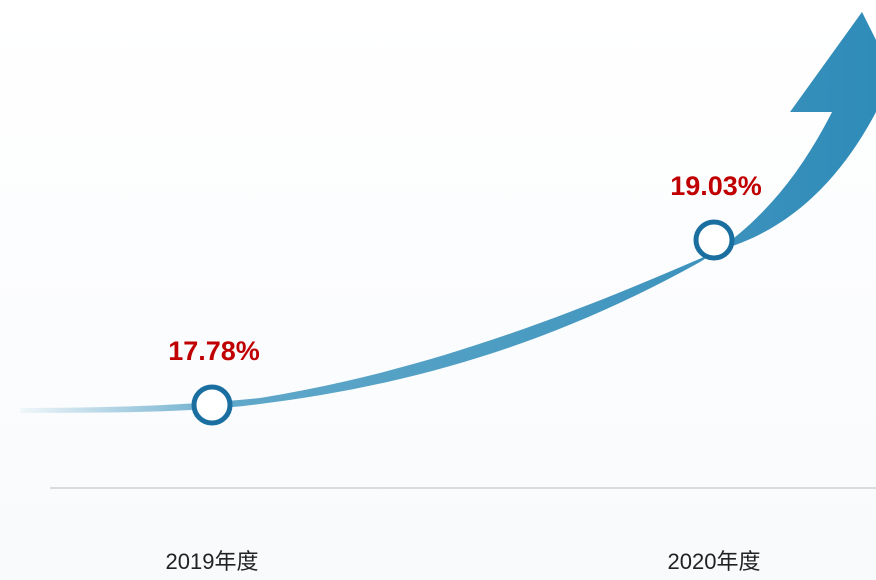  I want to click on x-tick-label: 2019年度, so click(212, 561).